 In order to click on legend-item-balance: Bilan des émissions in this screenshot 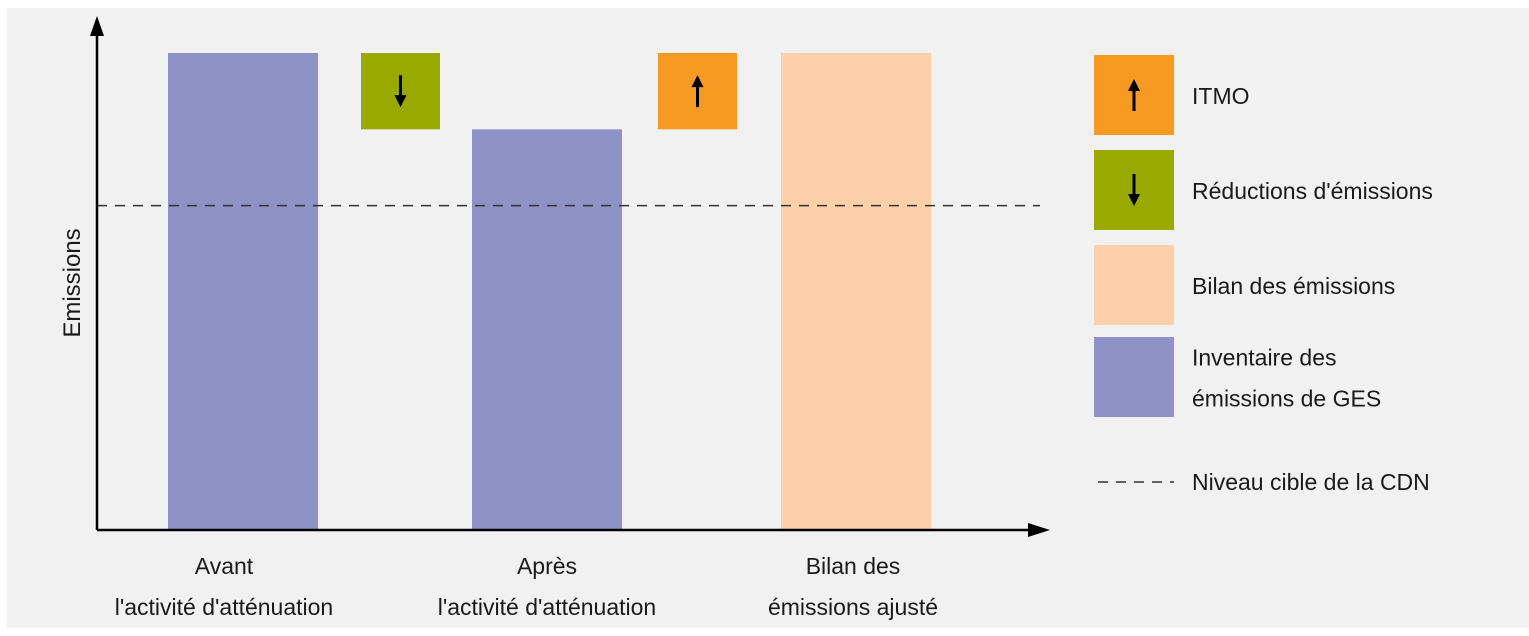, I will do `click(1244, 285)`.